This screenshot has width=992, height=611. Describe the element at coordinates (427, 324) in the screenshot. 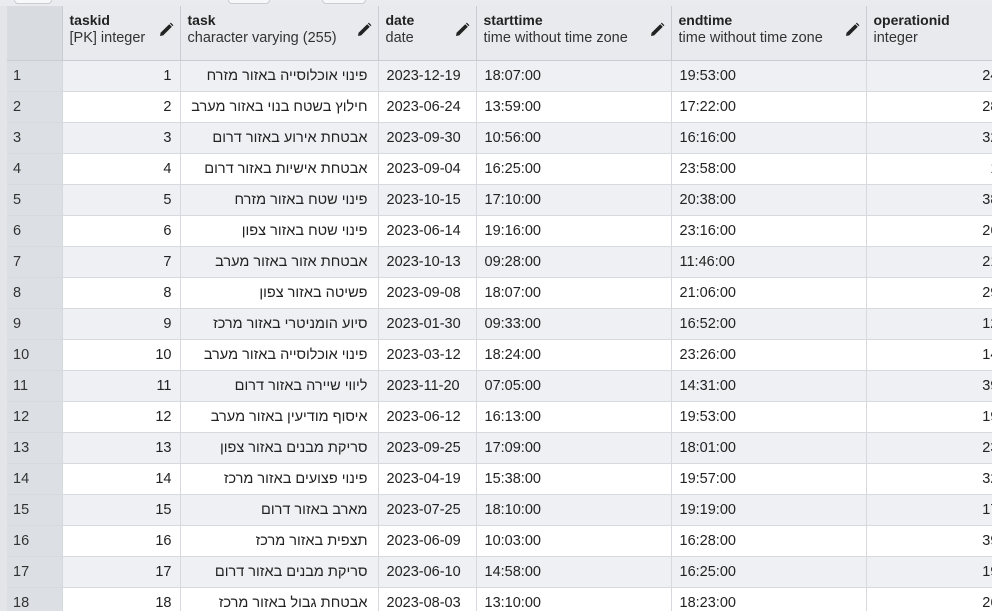

I see `cell-date: 2023-01-30` at that location.